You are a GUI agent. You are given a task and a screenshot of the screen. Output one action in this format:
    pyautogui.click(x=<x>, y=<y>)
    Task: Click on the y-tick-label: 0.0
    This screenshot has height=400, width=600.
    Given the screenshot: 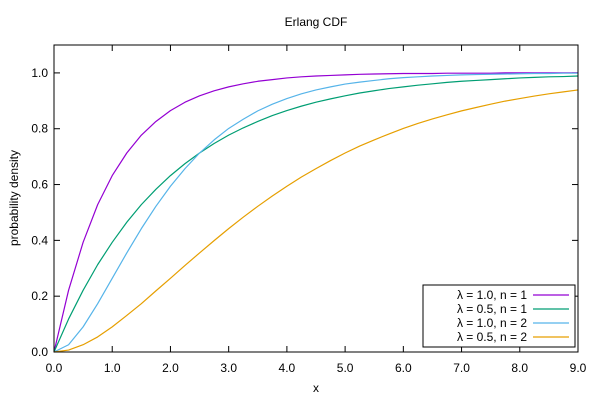 What is the action you would take?
    pyautogui.click(x=39, y=352)
    